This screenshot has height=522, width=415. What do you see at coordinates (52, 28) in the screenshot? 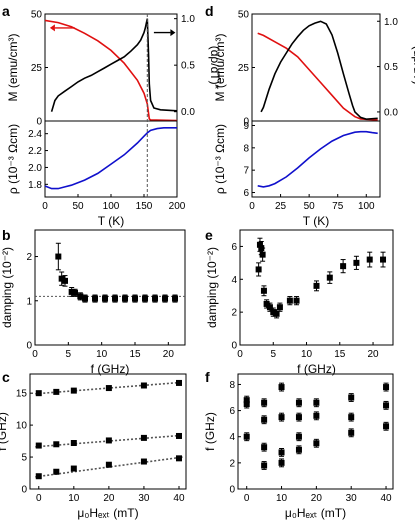
I see `left-arrowhead-icon` at bounding box center [52, 28].